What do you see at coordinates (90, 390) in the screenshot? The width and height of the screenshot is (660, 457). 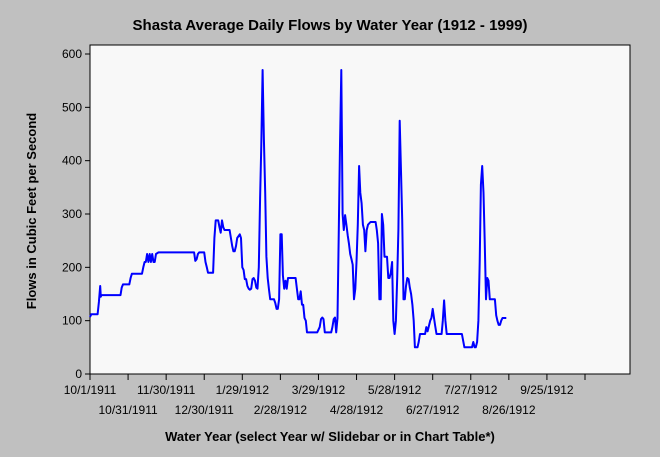 I see `x-tick-label: 10/1/1911` at bounding box center [90, 390].